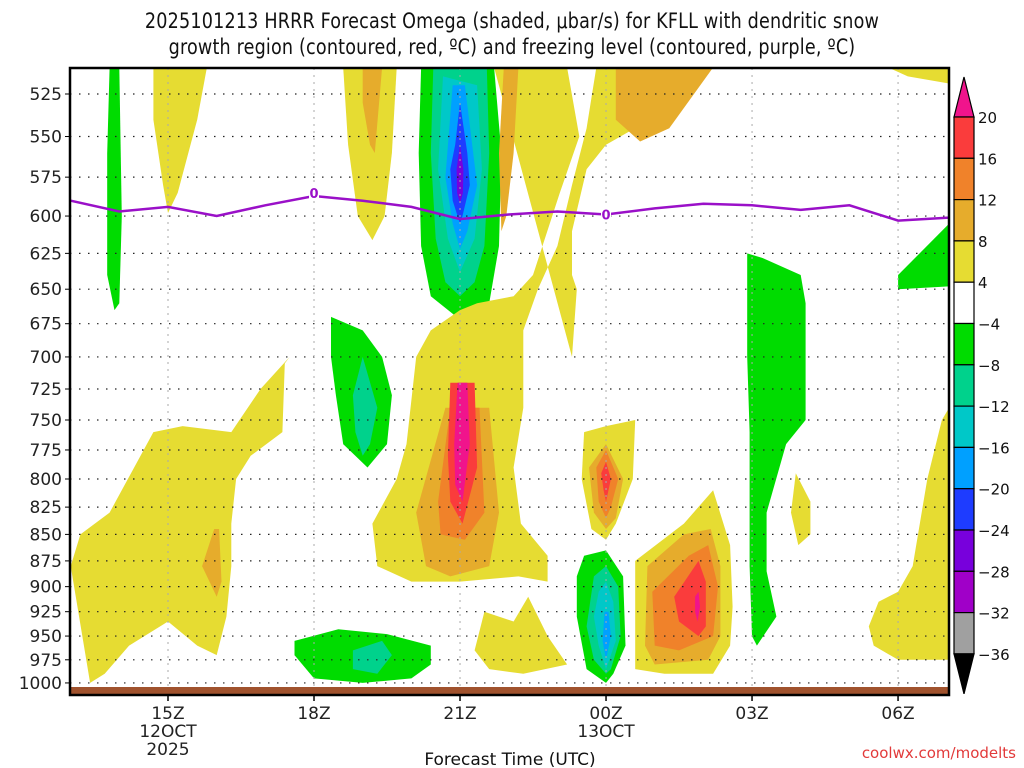  What do you see at coordinates (46, 178) in the screenshot?
I see `y-tick-label-575: 575` at bounding box center [46, 178].